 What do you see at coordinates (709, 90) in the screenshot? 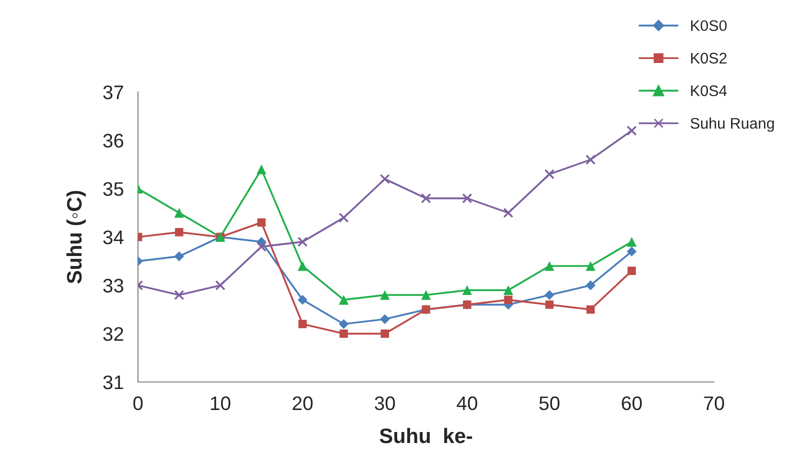
I see `legend-label: K0S4` at bounding box center [709, 90].